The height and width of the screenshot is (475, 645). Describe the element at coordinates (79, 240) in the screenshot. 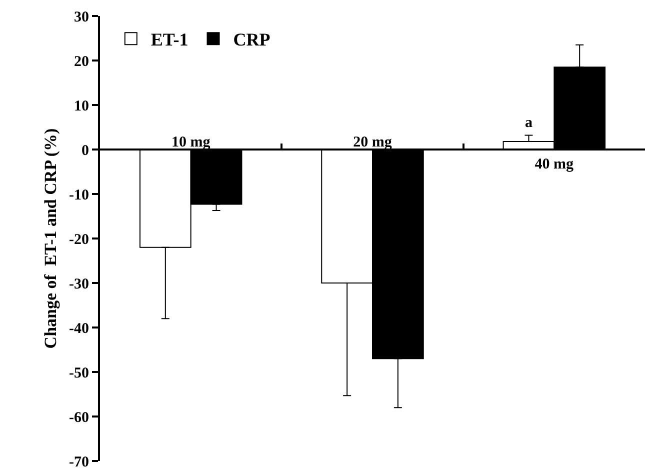

I see `y-tick-label: -20` at that location.